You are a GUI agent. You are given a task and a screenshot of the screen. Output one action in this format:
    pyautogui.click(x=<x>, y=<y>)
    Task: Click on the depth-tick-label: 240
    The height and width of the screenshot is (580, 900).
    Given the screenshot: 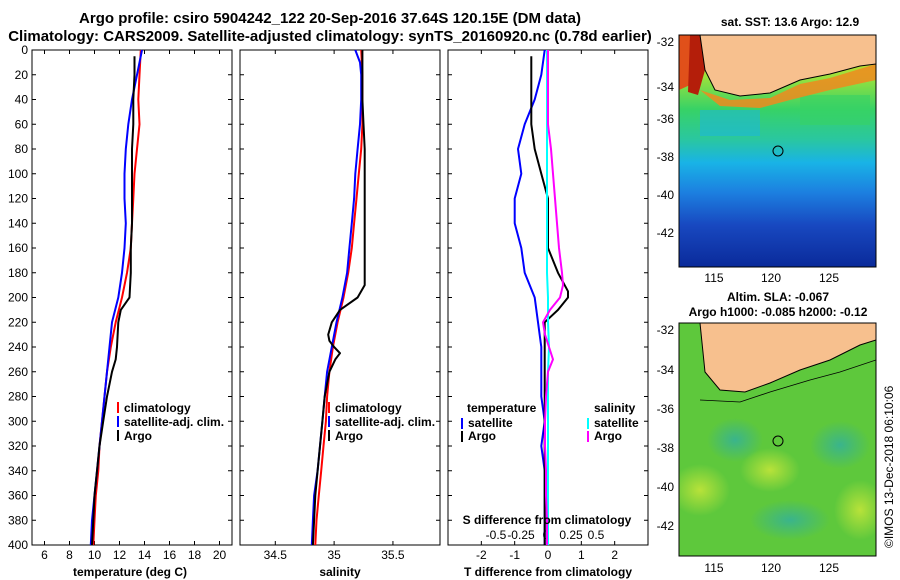 What is the action you would take?
    pyautogui.click(x=18, y=347)
    